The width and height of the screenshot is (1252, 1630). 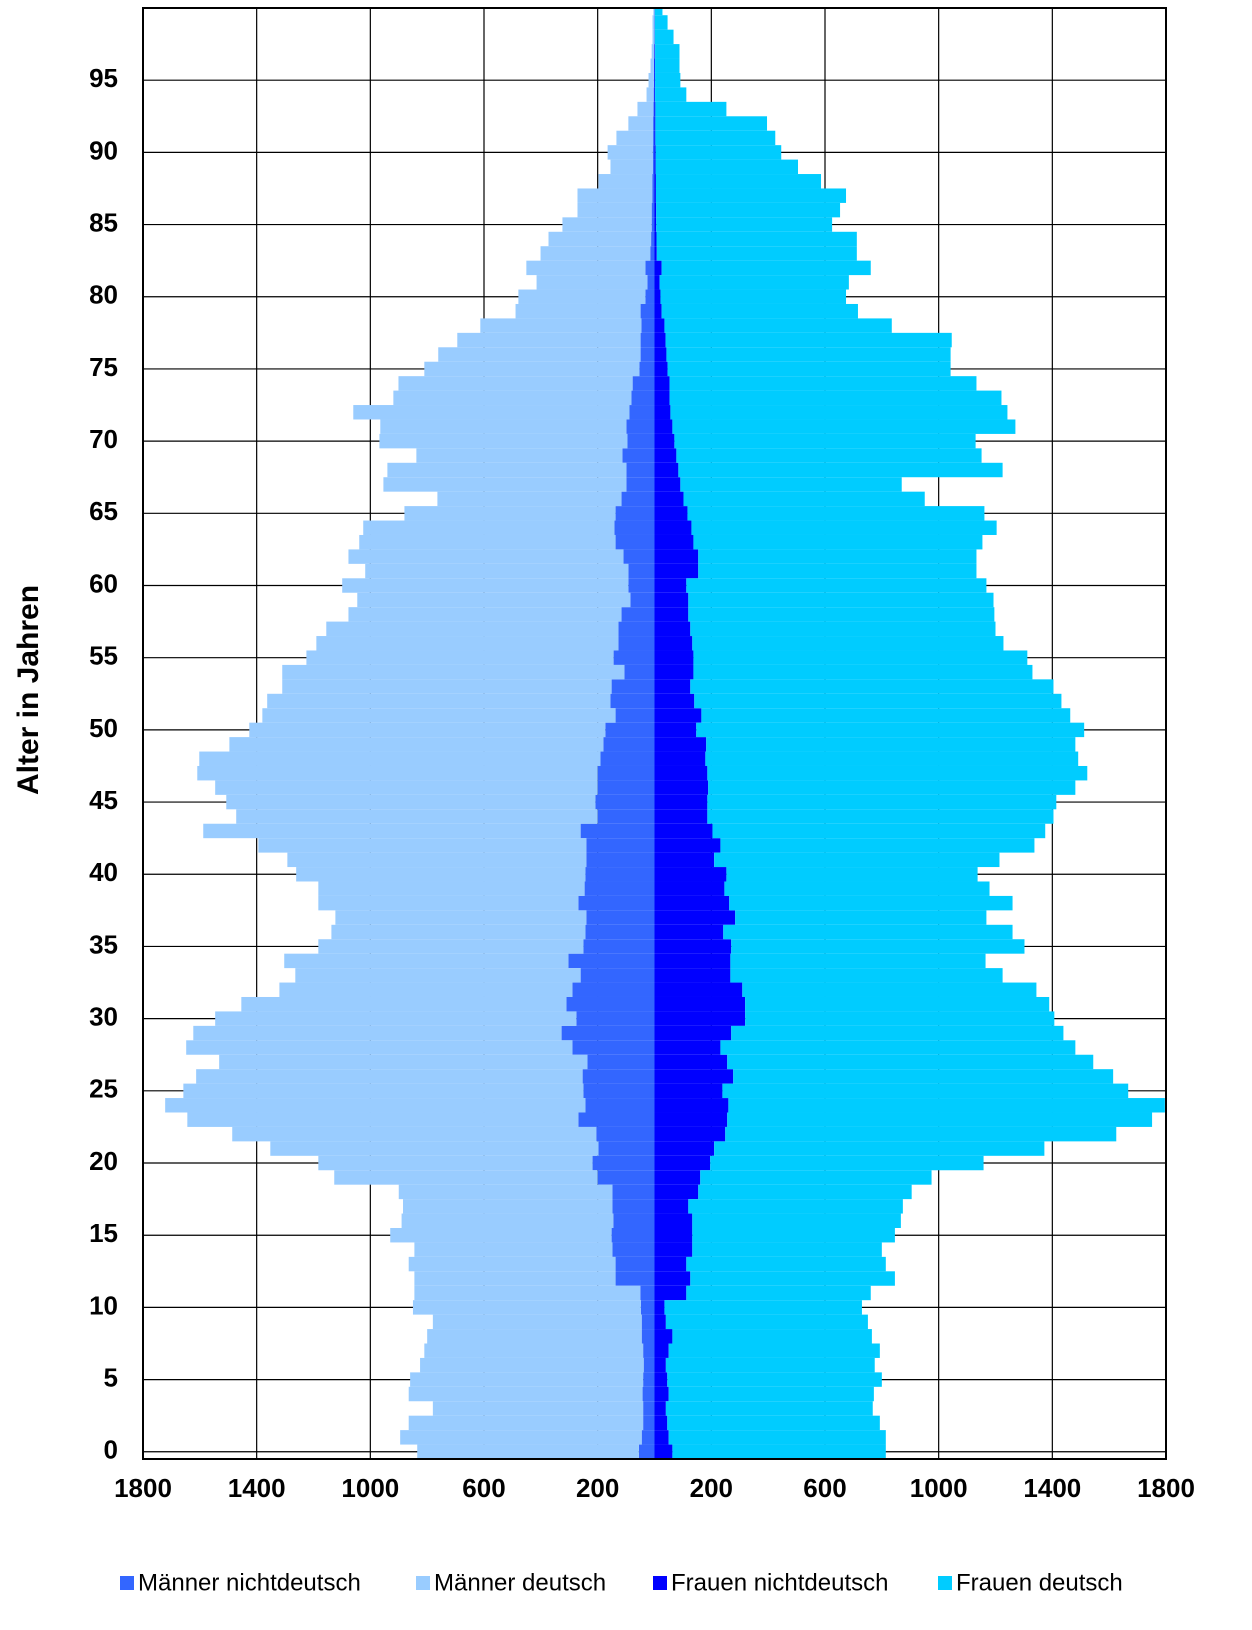 What do you see at coordinates (257, 1488) in the screenshot?
I see `x-tick-label: 1400` at bounding box center [257, 1488].